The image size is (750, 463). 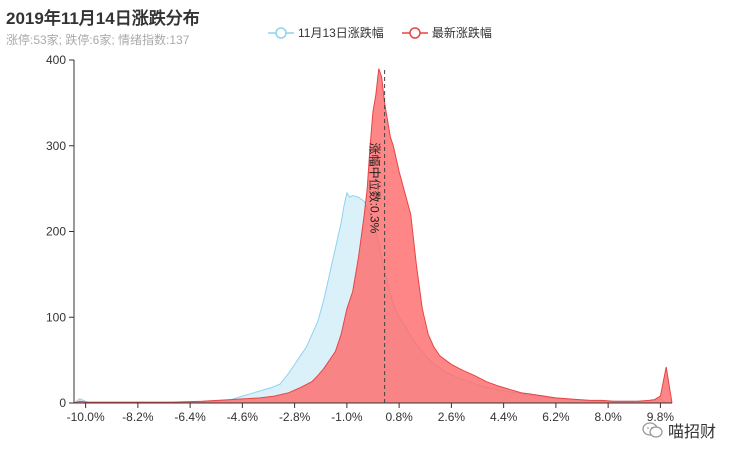 What do you see at coordinates (661, 417) in the screenshot?
I see `x-tick-label-11: 9.8%` at bounding box center [661, 417].